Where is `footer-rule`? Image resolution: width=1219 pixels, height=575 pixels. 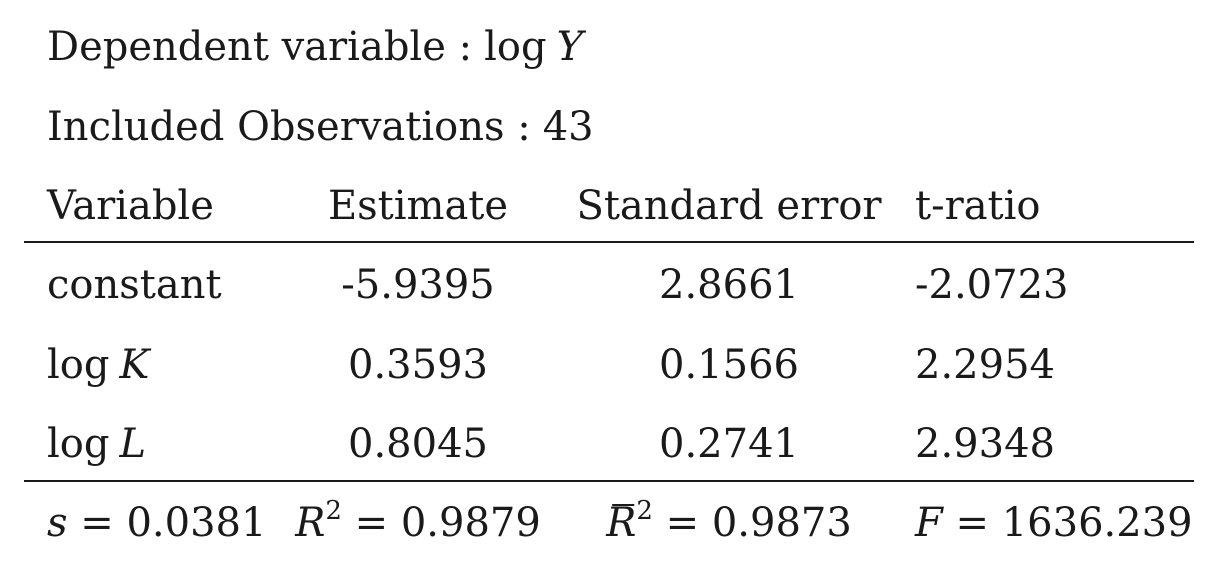
footer-rule is located at coordinates (609, 481).